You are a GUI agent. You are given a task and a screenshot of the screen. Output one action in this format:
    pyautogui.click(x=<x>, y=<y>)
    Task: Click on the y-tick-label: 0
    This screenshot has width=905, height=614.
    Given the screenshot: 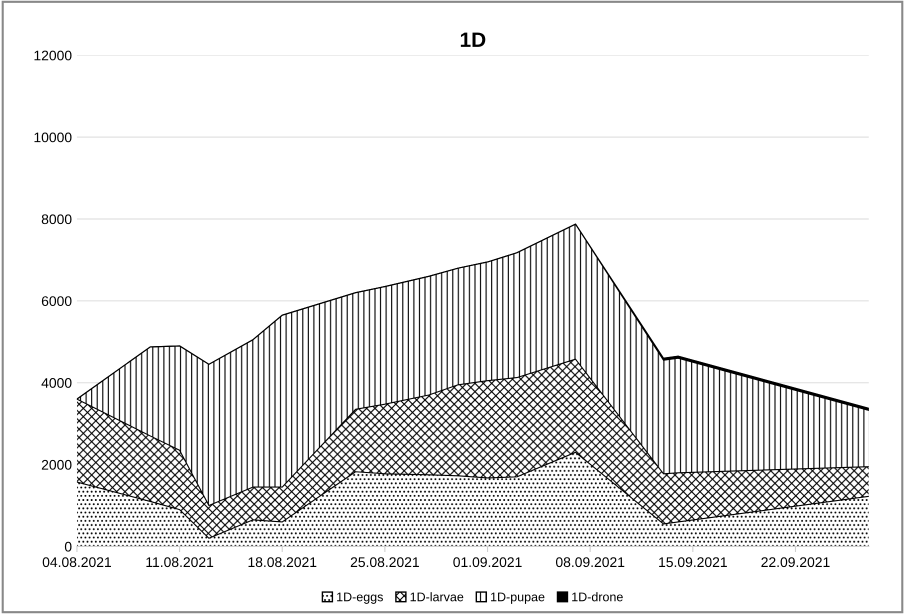 What is the action you would take?
    pyautogui.click(x=68, y=547)
    